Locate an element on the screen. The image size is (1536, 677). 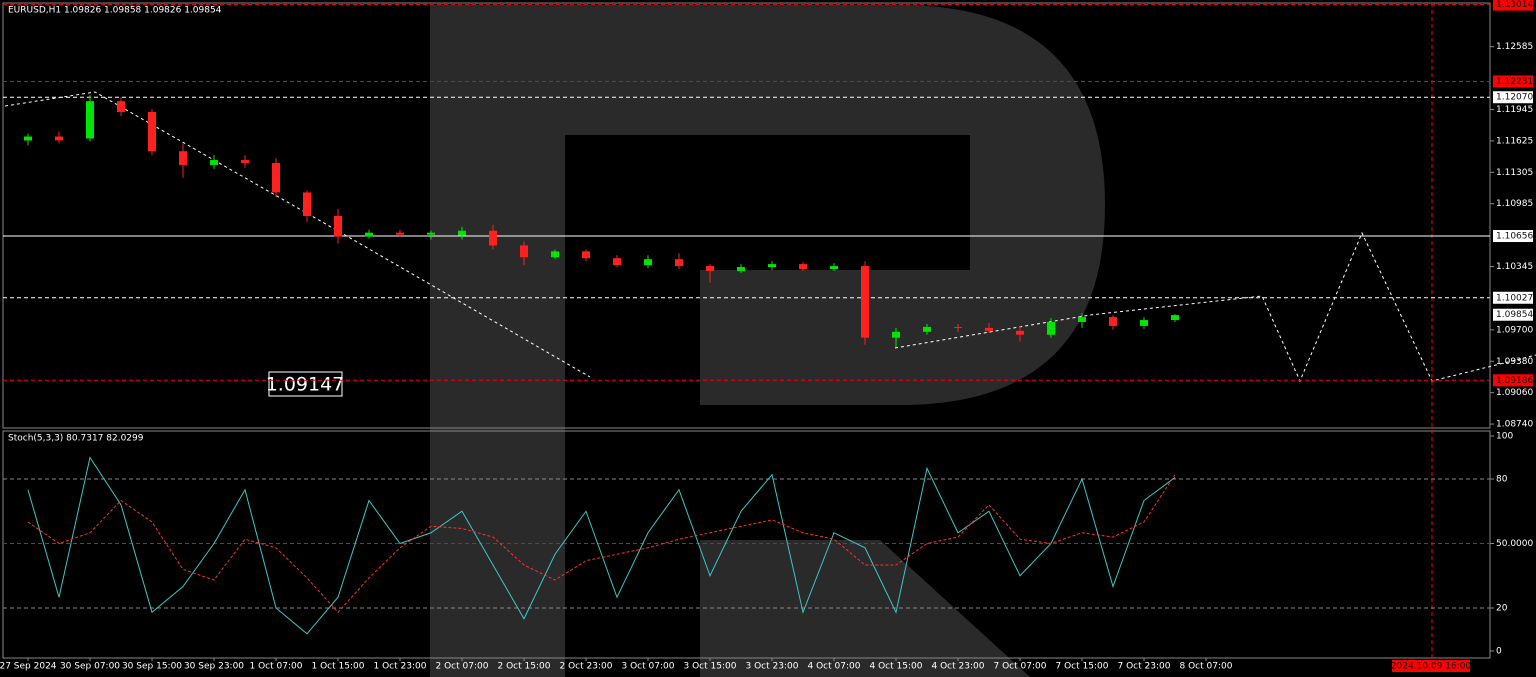
x-tick-label: 7 Oct 23:00 is located at coordinates (1144, 667).